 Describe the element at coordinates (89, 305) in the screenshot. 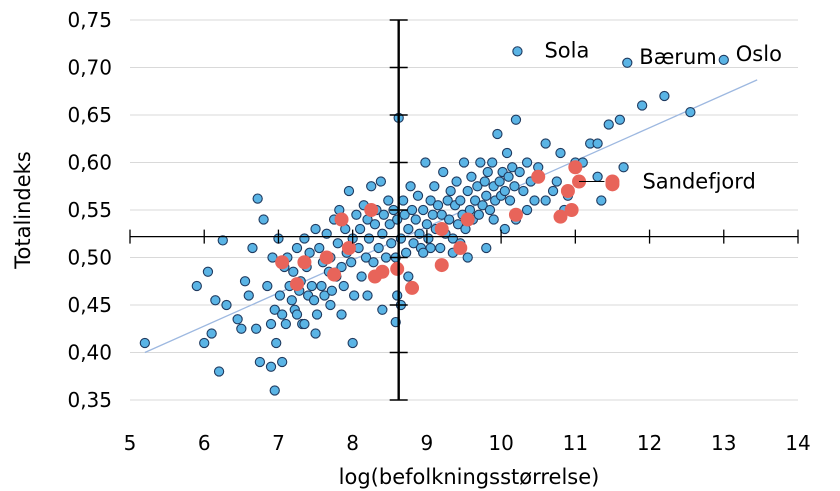

I see `y-tick-label: 0,45` at that location.